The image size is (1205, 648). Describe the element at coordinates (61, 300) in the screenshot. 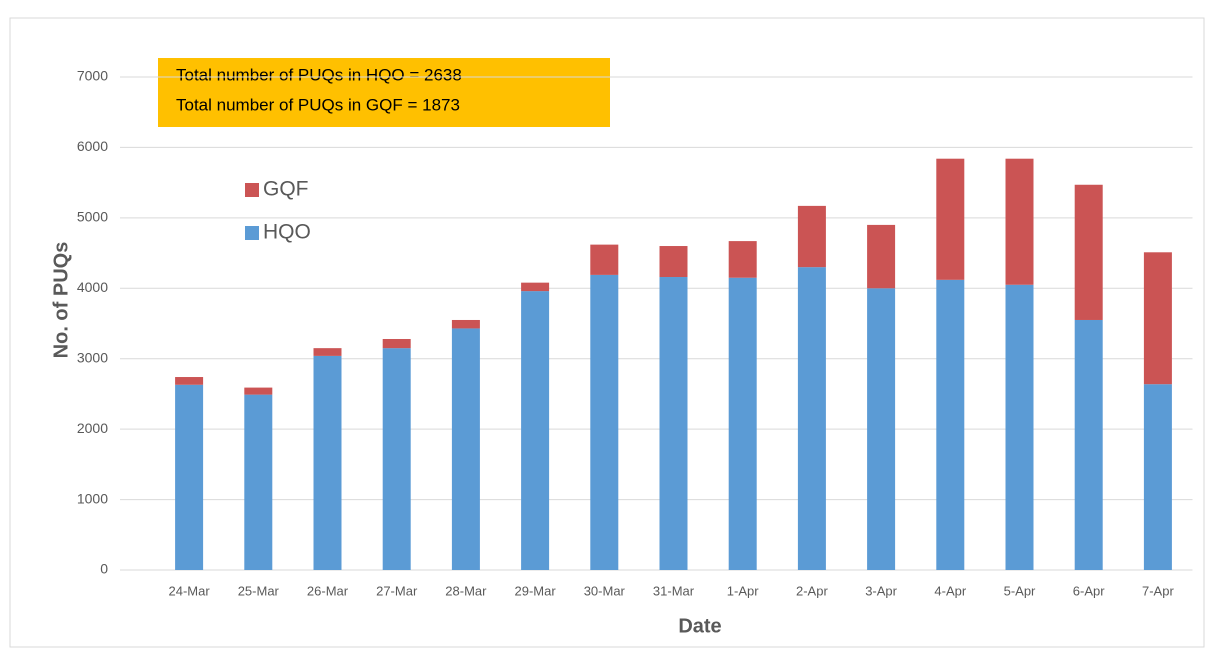

I see `y-axis-title: No. of PUQs` at that location.